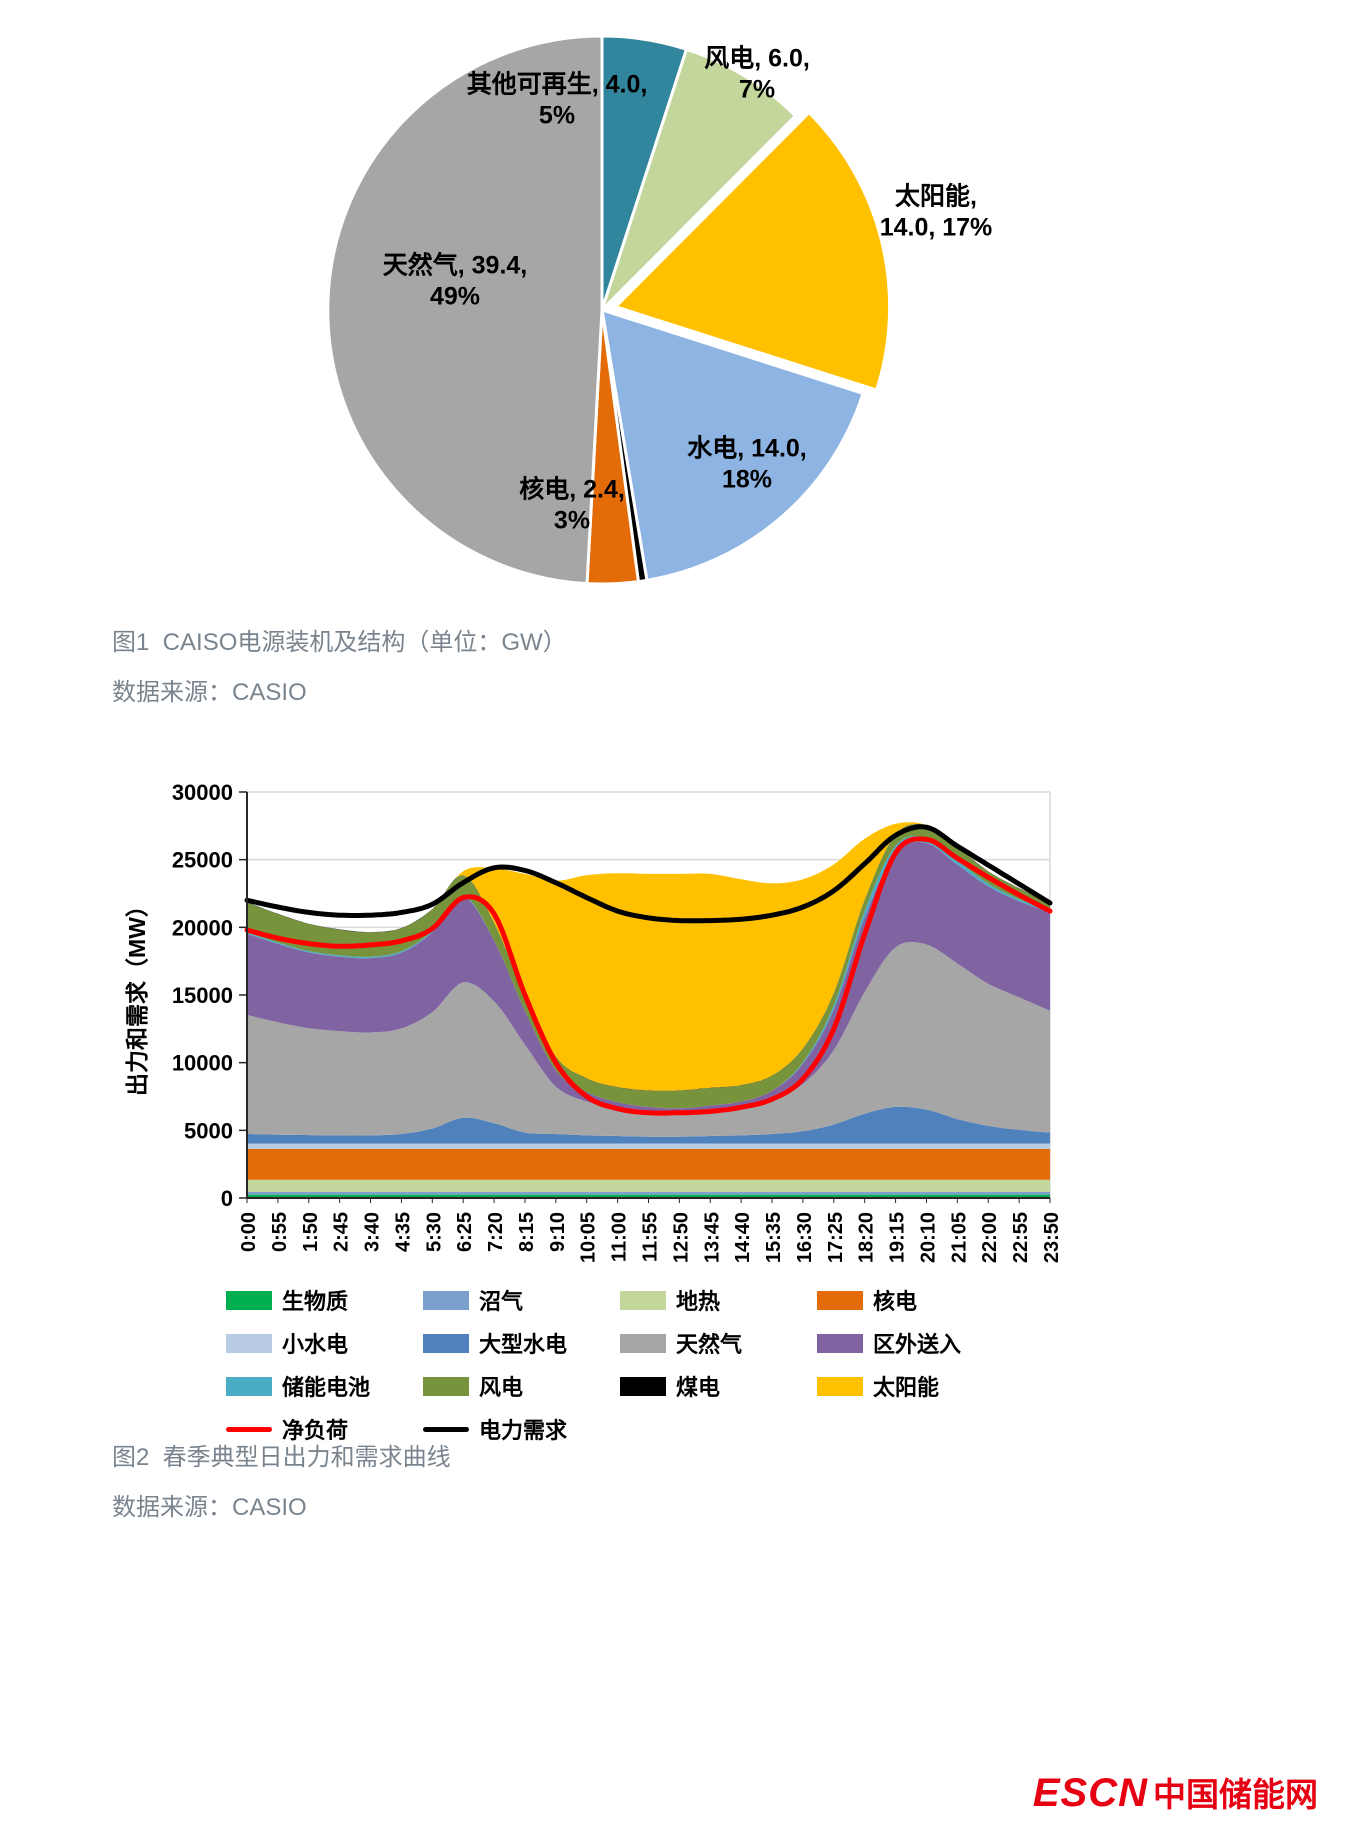  Describe the element at coordinates (434, 1232) in the screenshot. I see `x-tick-label: 5:30` at that location.